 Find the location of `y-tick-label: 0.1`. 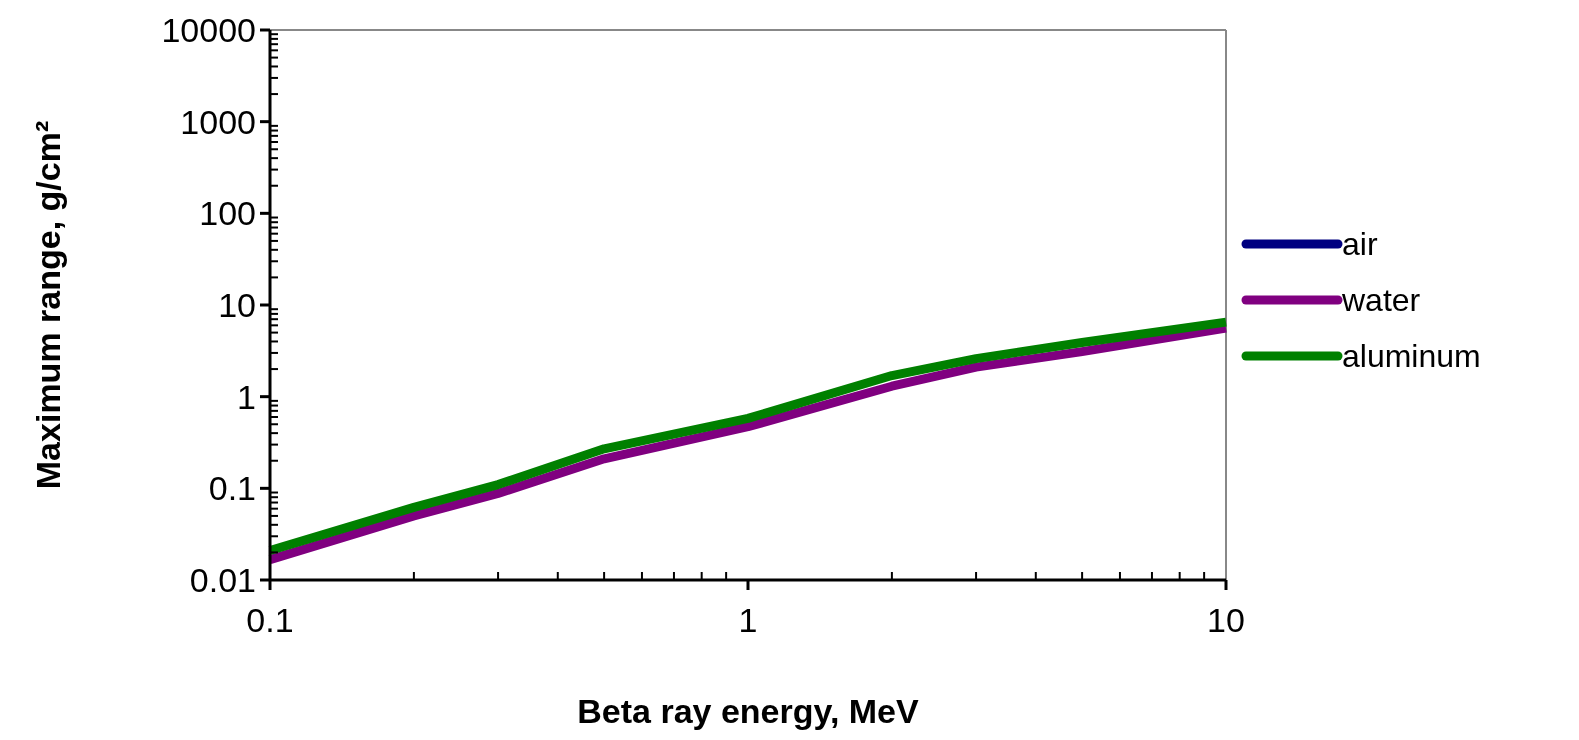

y-tick-label: 0.1 is located at coordinates (232, 488).